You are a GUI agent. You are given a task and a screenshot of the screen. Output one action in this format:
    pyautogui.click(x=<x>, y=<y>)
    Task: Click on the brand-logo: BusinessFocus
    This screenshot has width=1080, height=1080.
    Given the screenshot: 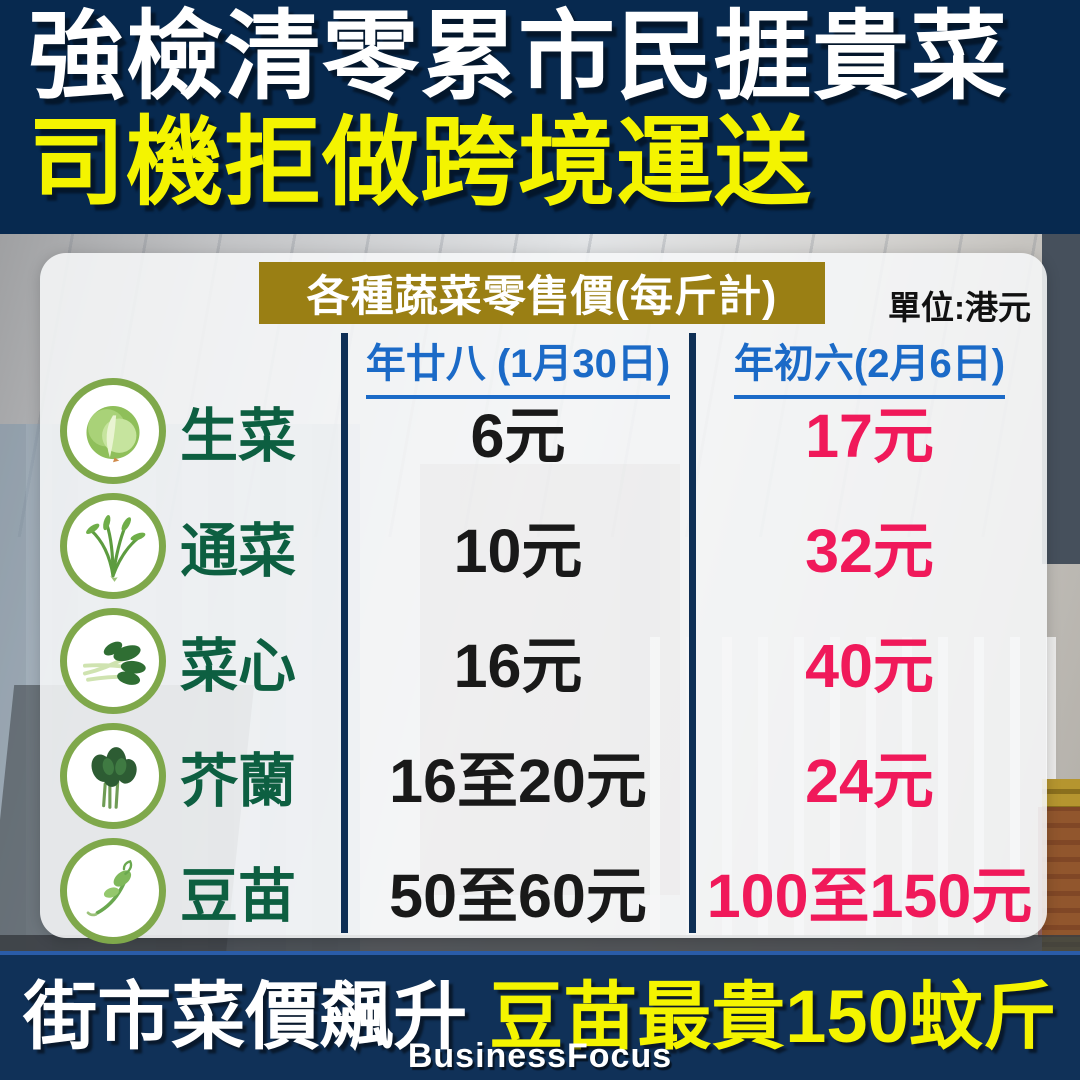 What is the action you would take?
    pyautogui.click(x=540, y=1056)
    